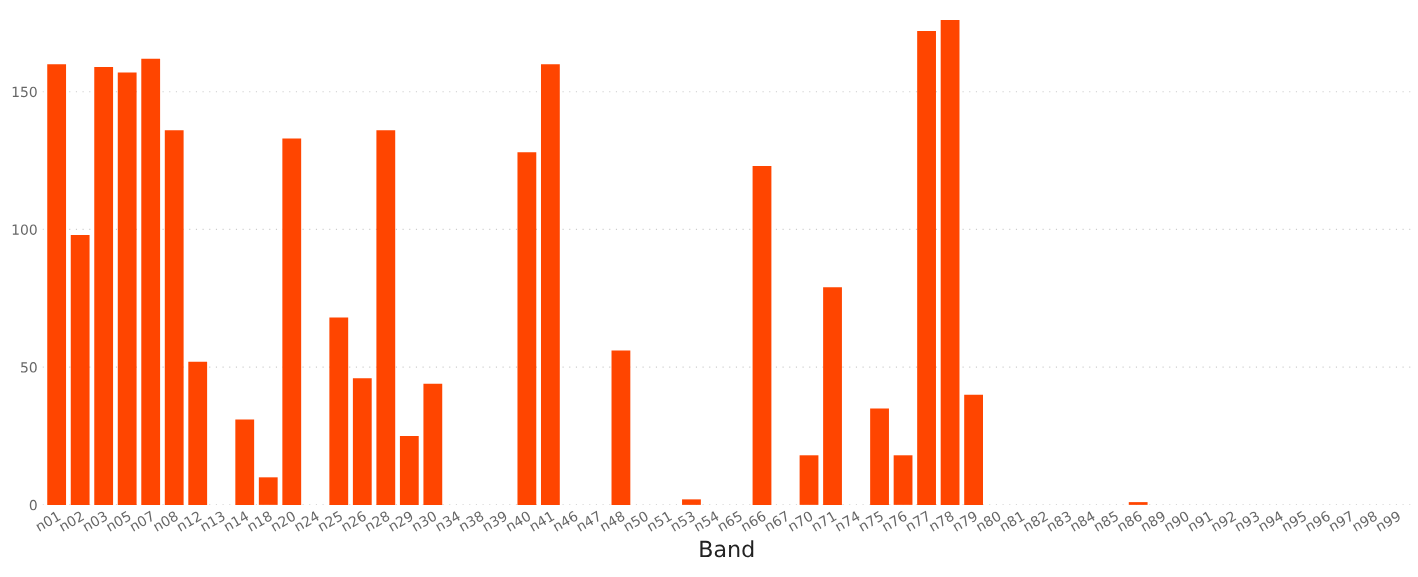  What do you see at coordinates (471, 521) in the screenshot?
I see `x-tick-label: n38` at bounding box center [471, 521].